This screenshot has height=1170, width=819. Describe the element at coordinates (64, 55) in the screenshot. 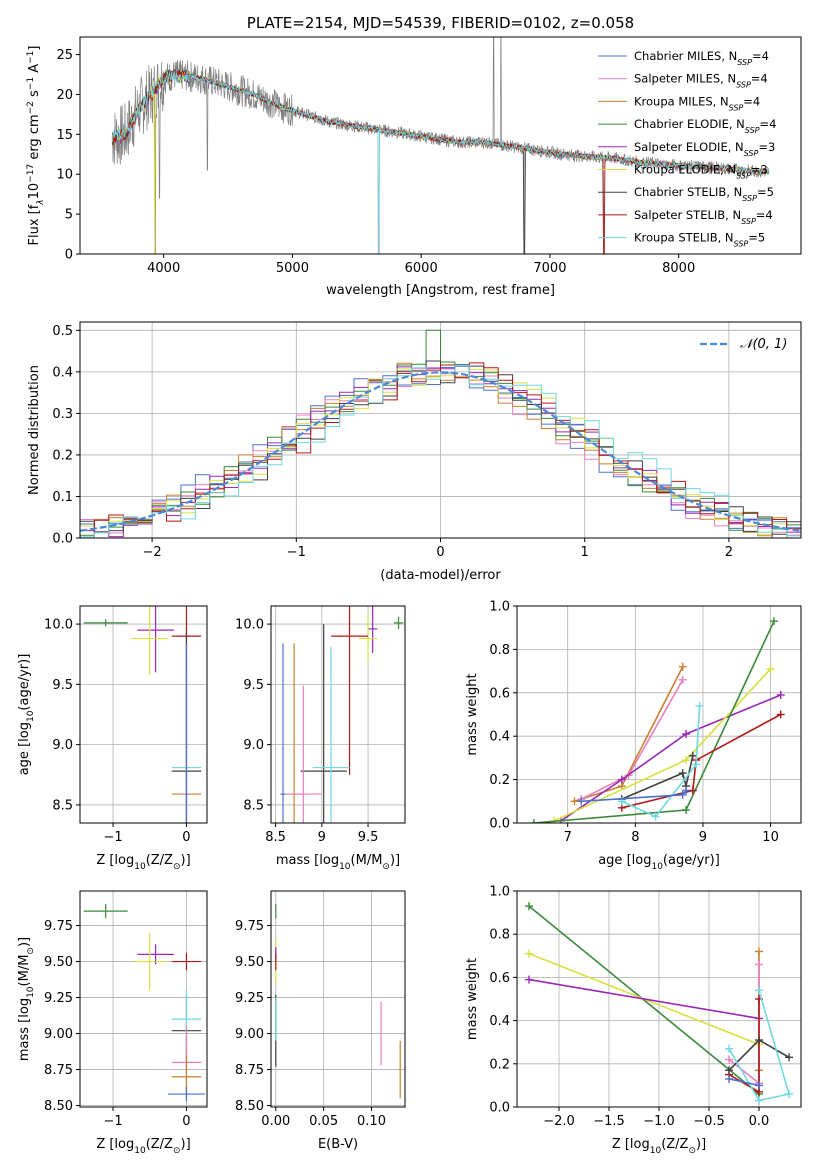

I see `y-tick-label: 25` at that location.